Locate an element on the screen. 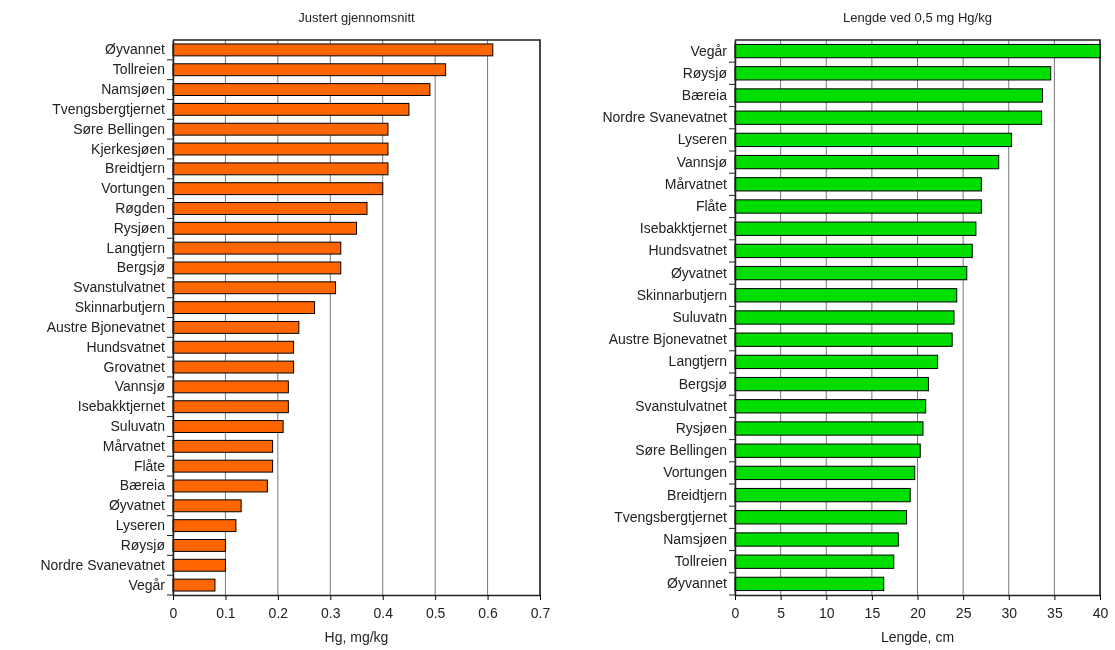 Image resolution: width=1115 pixels, height=650 pixels. x-tick-label: 0.1 is located at coordinates (226, 613).